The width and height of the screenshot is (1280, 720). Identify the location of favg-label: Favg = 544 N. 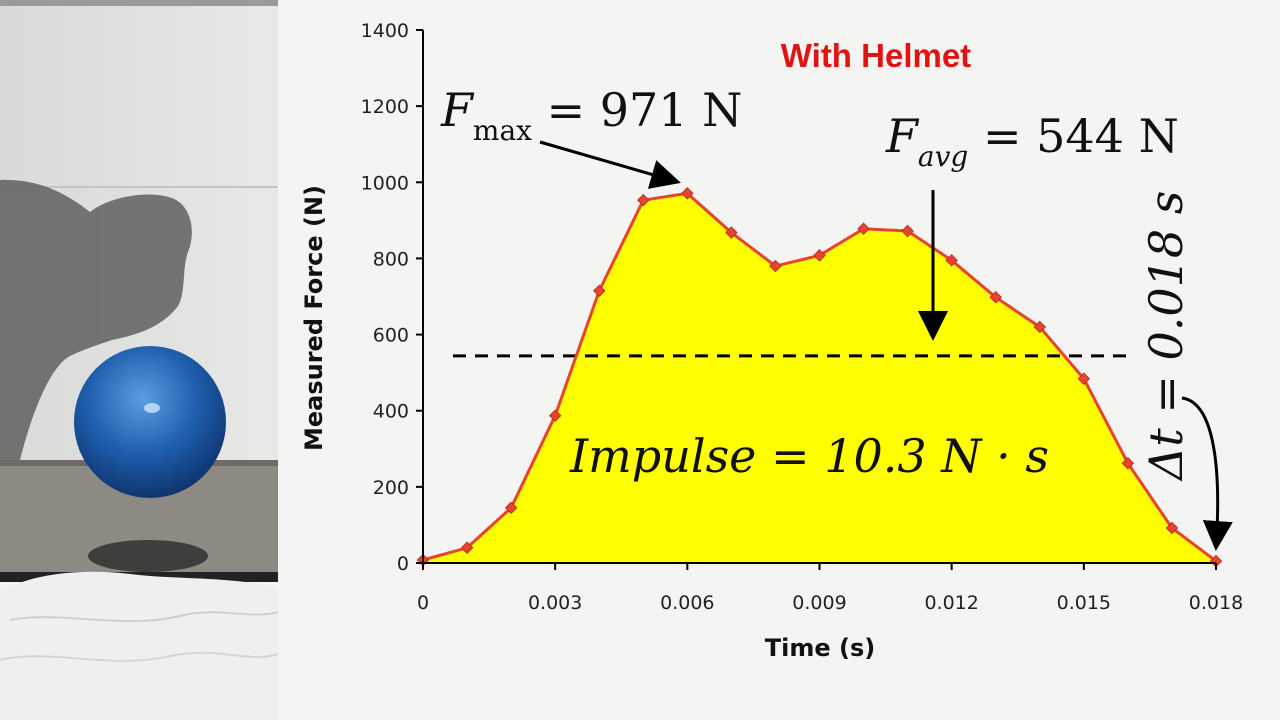
(1032, 141).